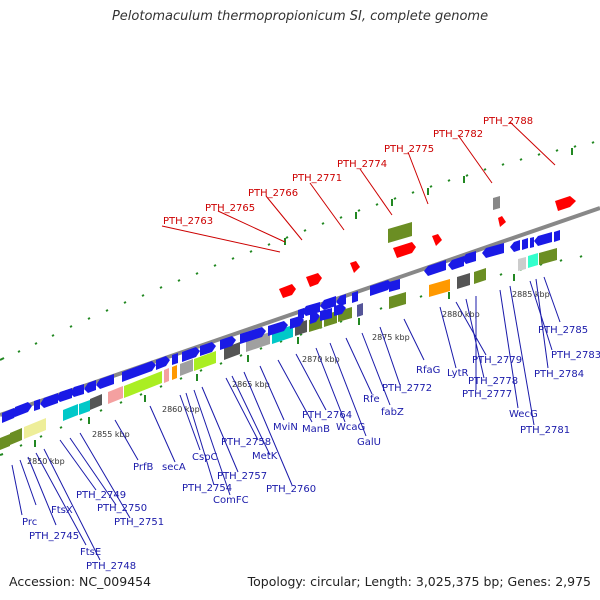 This screenshot has height=600, width=600. What do you see at coordinates (285, 427) in the screenshot?
I see `bottom-label: MviN` at bounding box center [285, 427].